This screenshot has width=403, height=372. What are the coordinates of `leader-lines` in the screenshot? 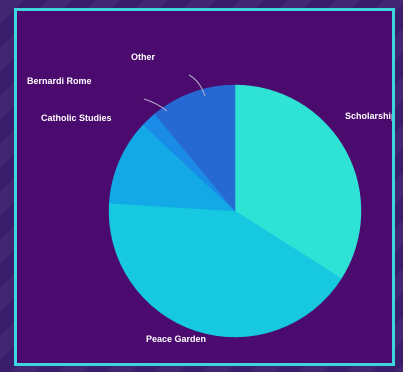 It's located at (174, 93).